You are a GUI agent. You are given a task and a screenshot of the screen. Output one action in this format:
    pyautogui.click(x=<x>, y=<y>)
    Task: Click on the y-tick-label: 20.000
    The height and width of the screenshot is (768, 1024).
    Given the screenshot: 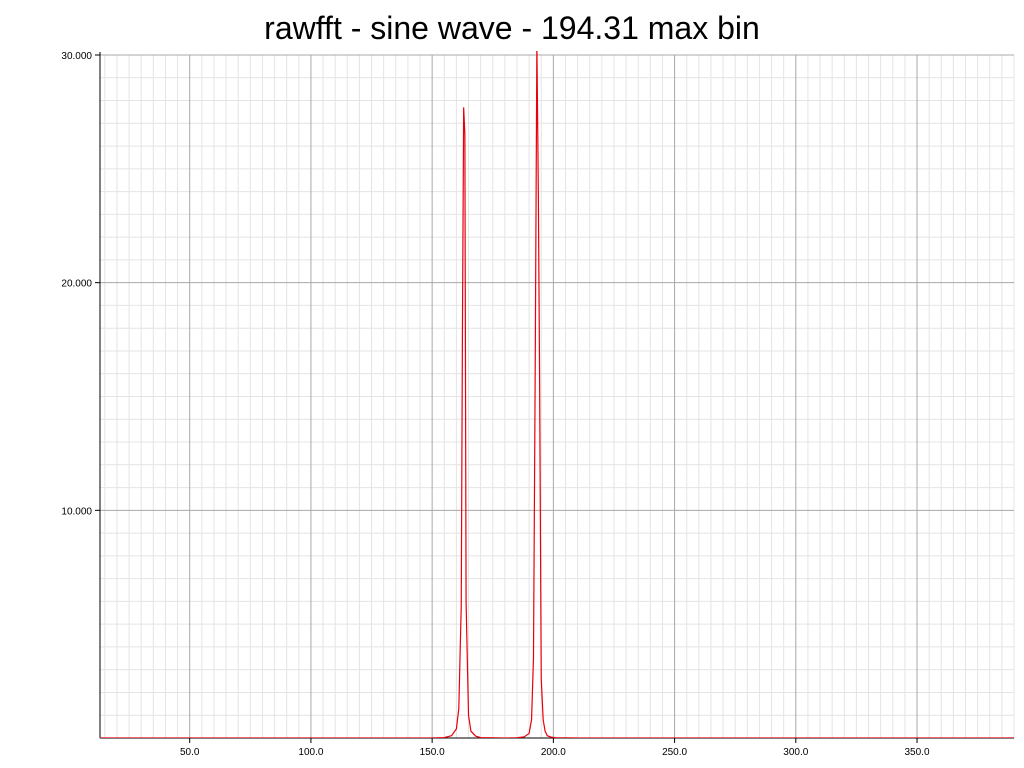 What is the action you would take?
    pyautogui.click(x=76, y=284)
    